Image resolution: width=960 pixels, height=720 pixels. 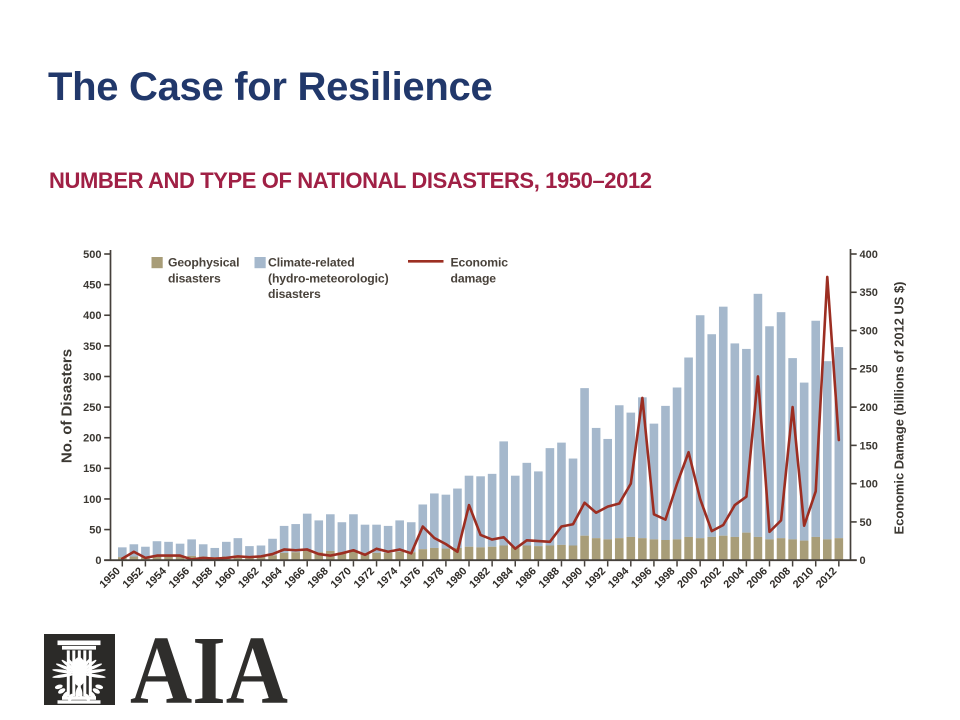 What do you see at coordinates (863, 561) in the screenshot?
I see `right-axis-tick-label: 0` at bounding box center [863, 561].